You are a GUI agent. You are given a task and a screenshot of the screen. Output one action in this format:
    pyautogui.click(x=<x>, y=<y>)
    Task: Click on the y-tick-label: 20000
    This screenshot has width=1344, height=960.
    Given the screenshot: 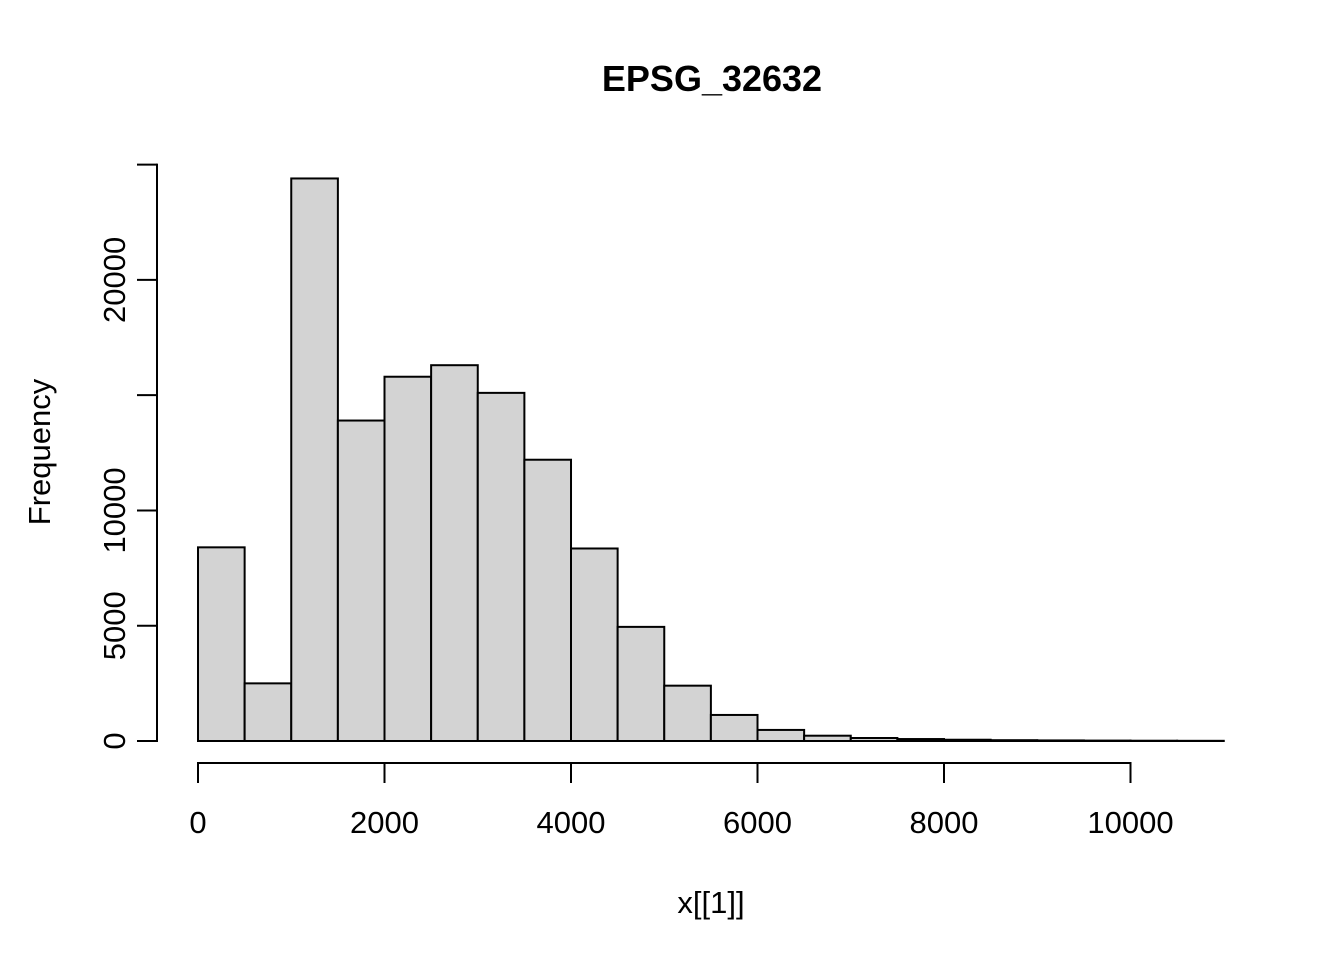 What is the action you would take?
    pyautogui.click(x=114, y=280)
    